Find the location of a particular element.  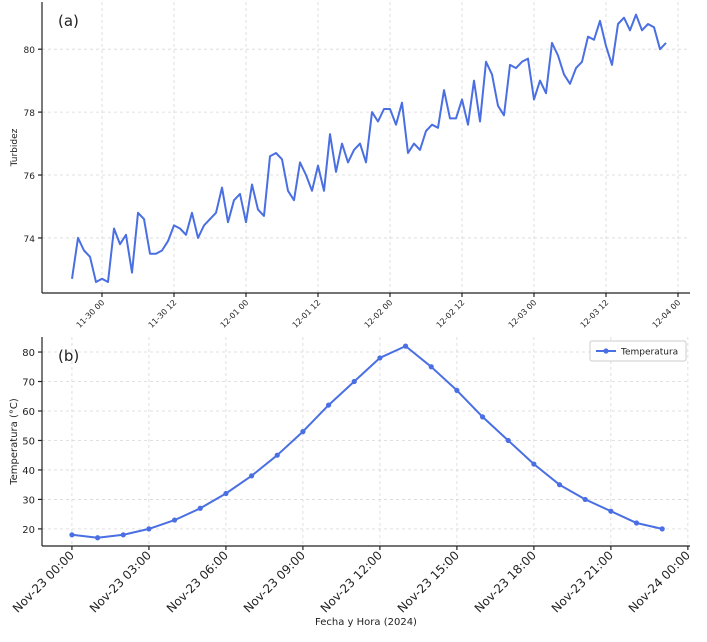

x-tick-label: Nov-23 21:00 is located at coordinates (582, 581).